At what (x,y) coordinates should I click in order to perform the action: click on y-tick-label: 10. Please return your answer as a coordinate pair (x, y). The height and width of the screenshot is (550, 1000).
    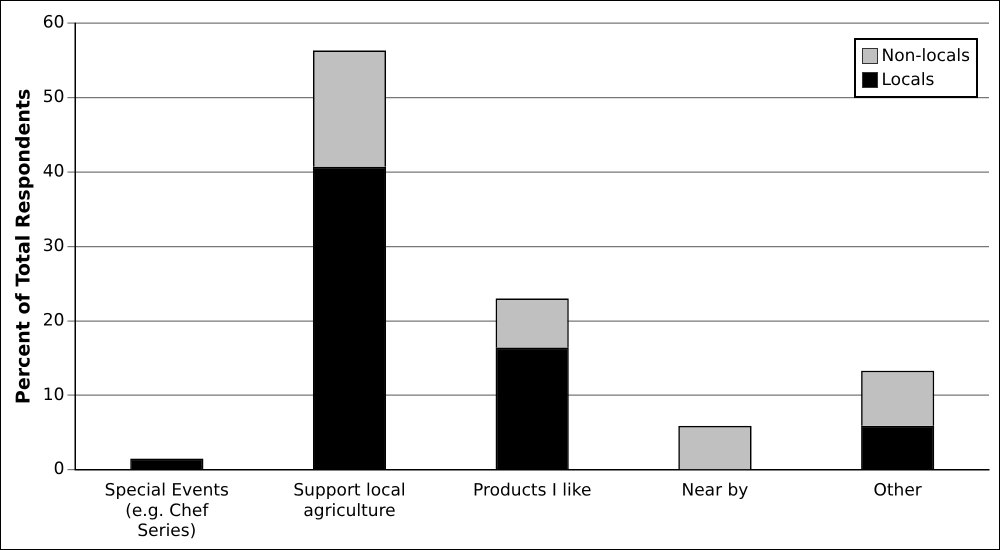
    Looking at the image, I should click on (53, 394).